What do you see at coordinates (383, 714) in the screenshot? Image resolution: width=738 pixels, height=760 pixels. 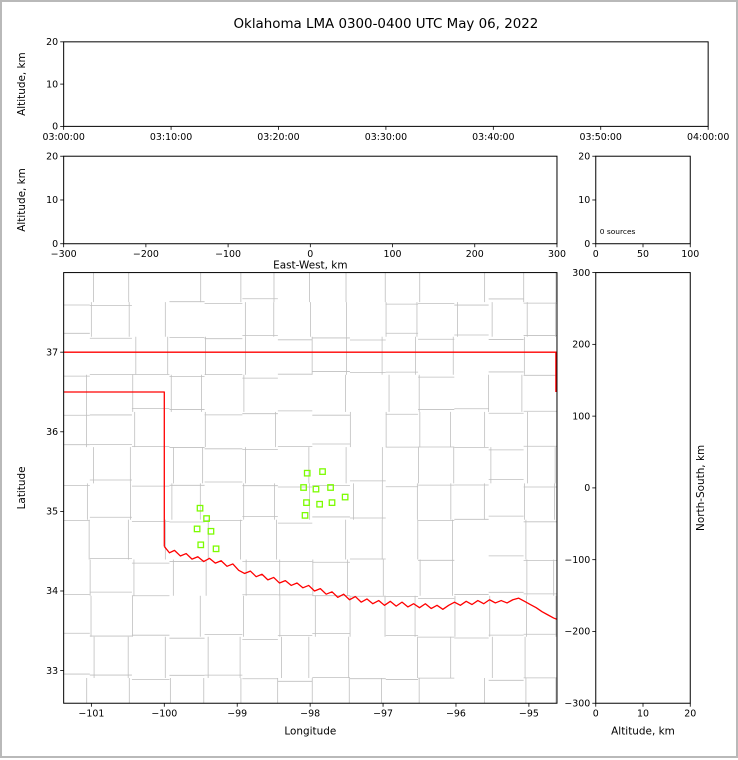 I see `x-tick-label: −97` at bounding box center [383, 714].